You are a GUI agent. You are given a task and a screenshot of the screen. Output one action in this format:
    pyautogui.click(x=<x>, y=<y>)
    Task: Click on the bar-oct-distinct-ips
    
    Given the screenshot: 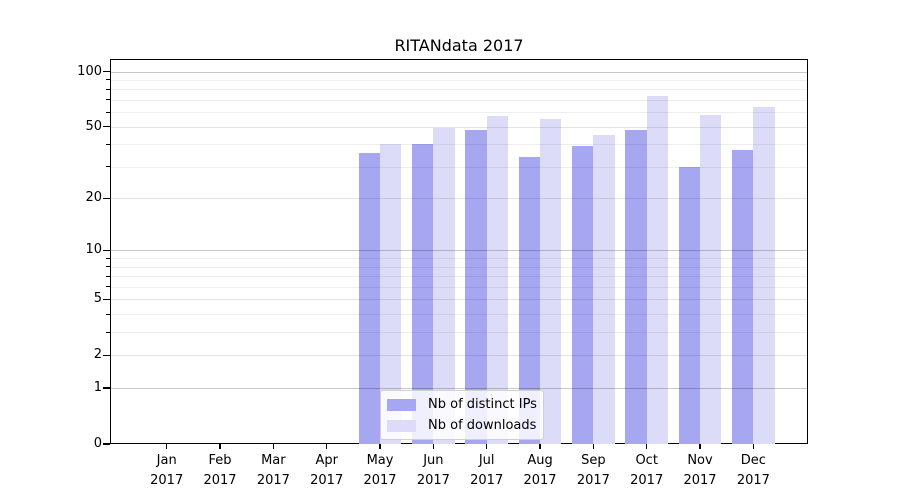 What is the action you would take?
    pyautogui.click(x=636, y=286)
    